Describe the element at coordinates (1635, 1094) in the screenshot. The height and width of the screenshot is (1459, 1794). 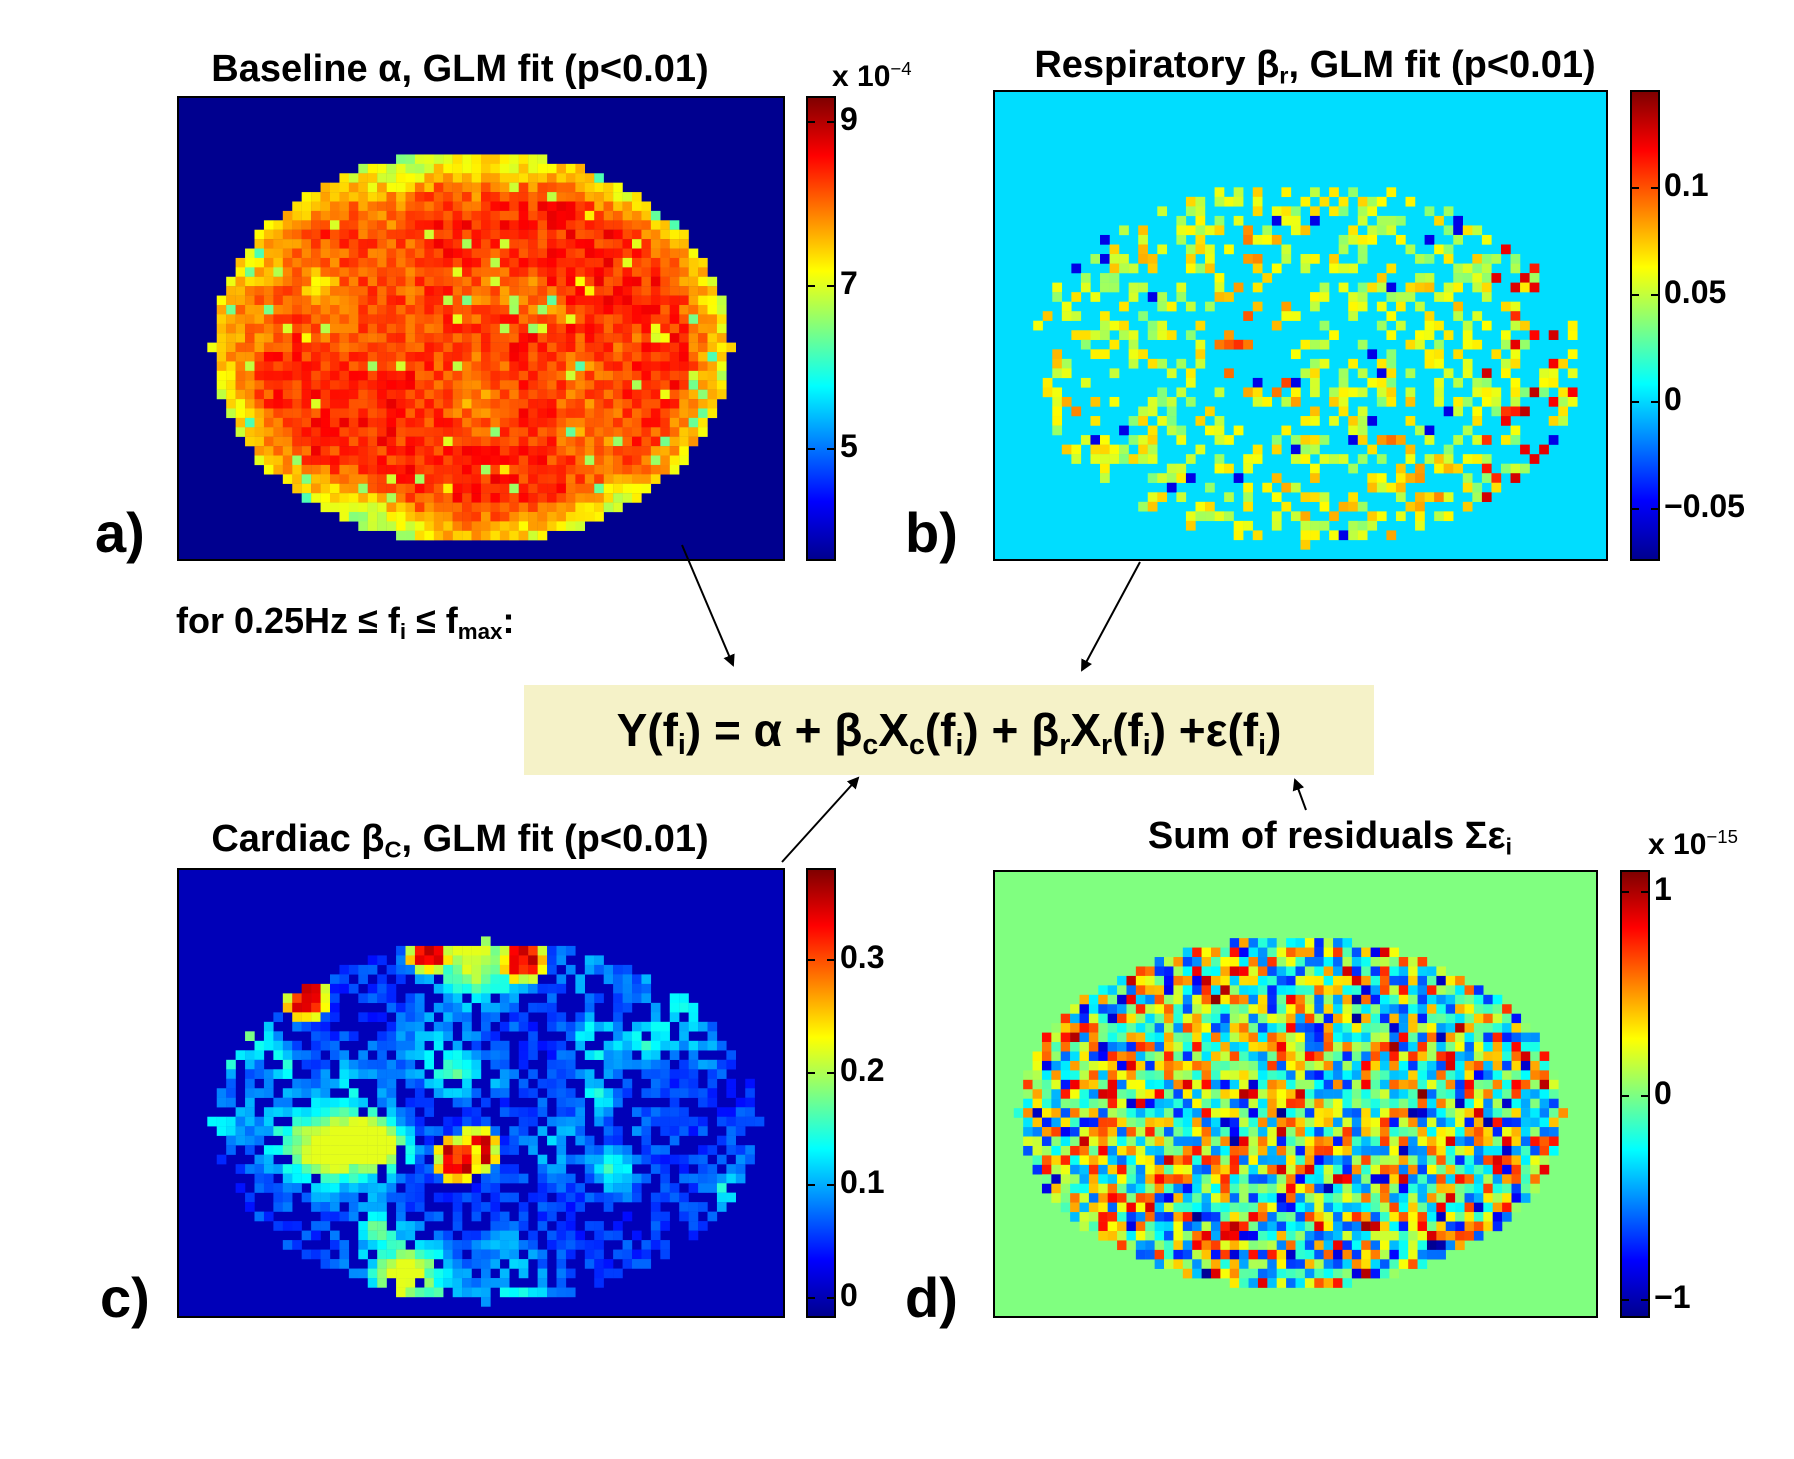
I see `panel-d-colorbar` at that location.